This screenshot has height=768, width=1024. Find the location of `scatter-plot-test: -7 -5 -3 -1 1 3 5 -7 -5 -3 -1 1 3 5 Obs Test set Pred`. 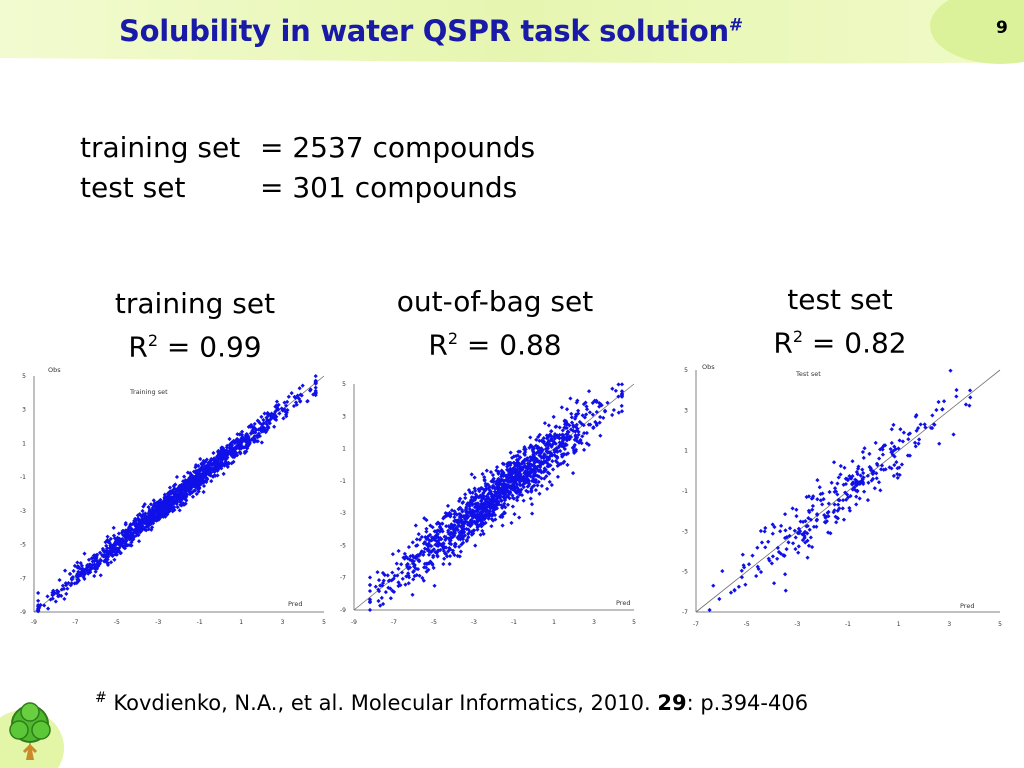

scatter-plot-test: -7 -5 -3 -1 1 3 5 -7 -5 -3 -1 1 3 5 Obs Test set Pred is located at coordinates (842, 495).